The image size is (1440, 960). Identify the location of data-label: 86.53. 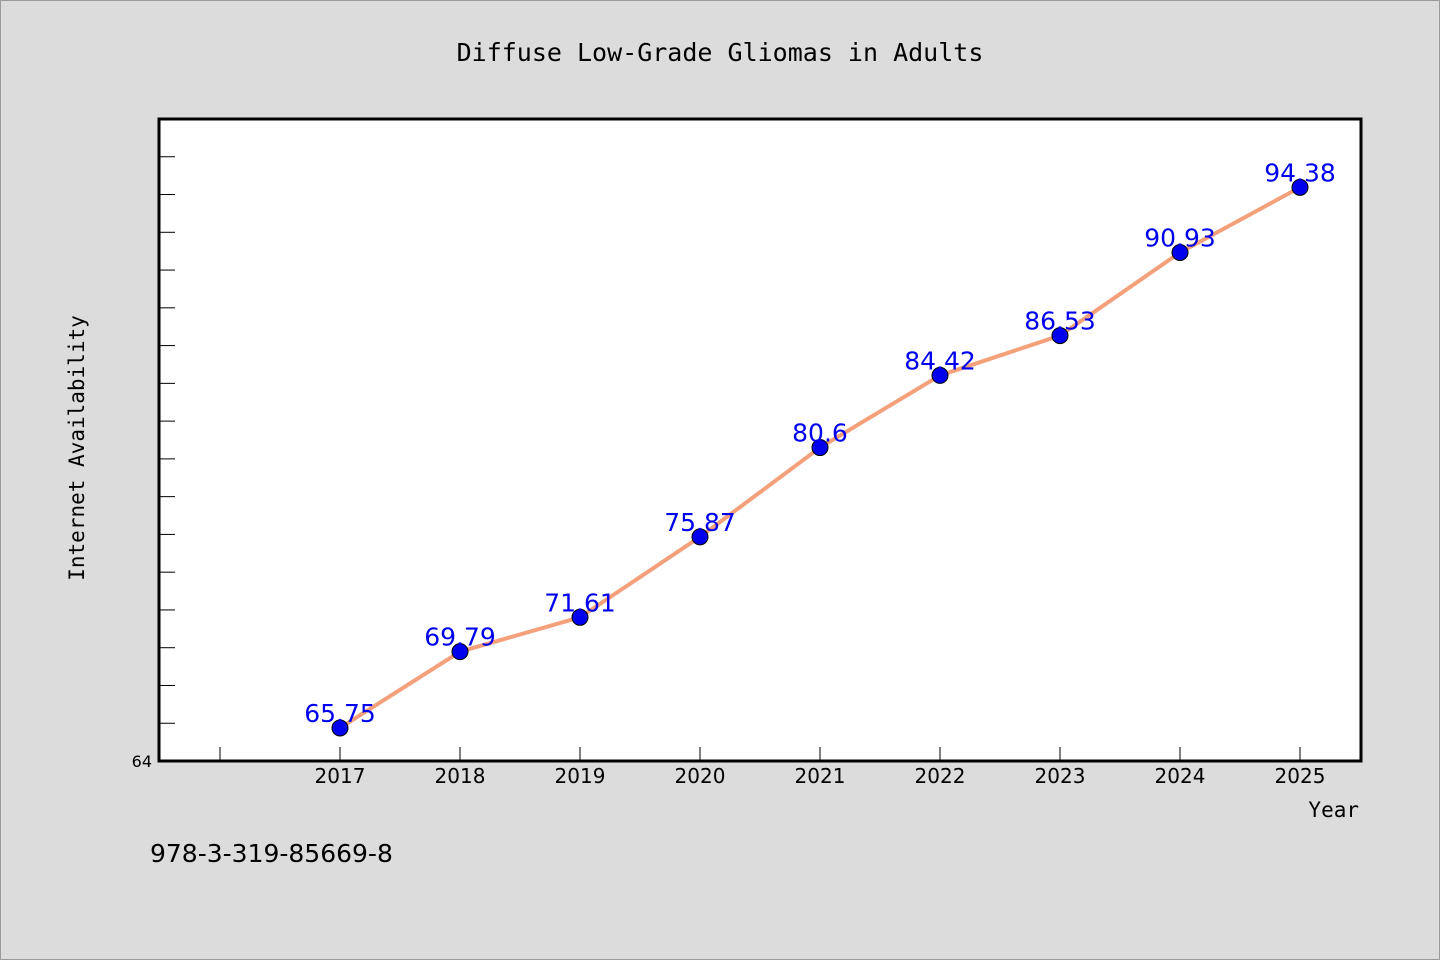
(1060, 321).